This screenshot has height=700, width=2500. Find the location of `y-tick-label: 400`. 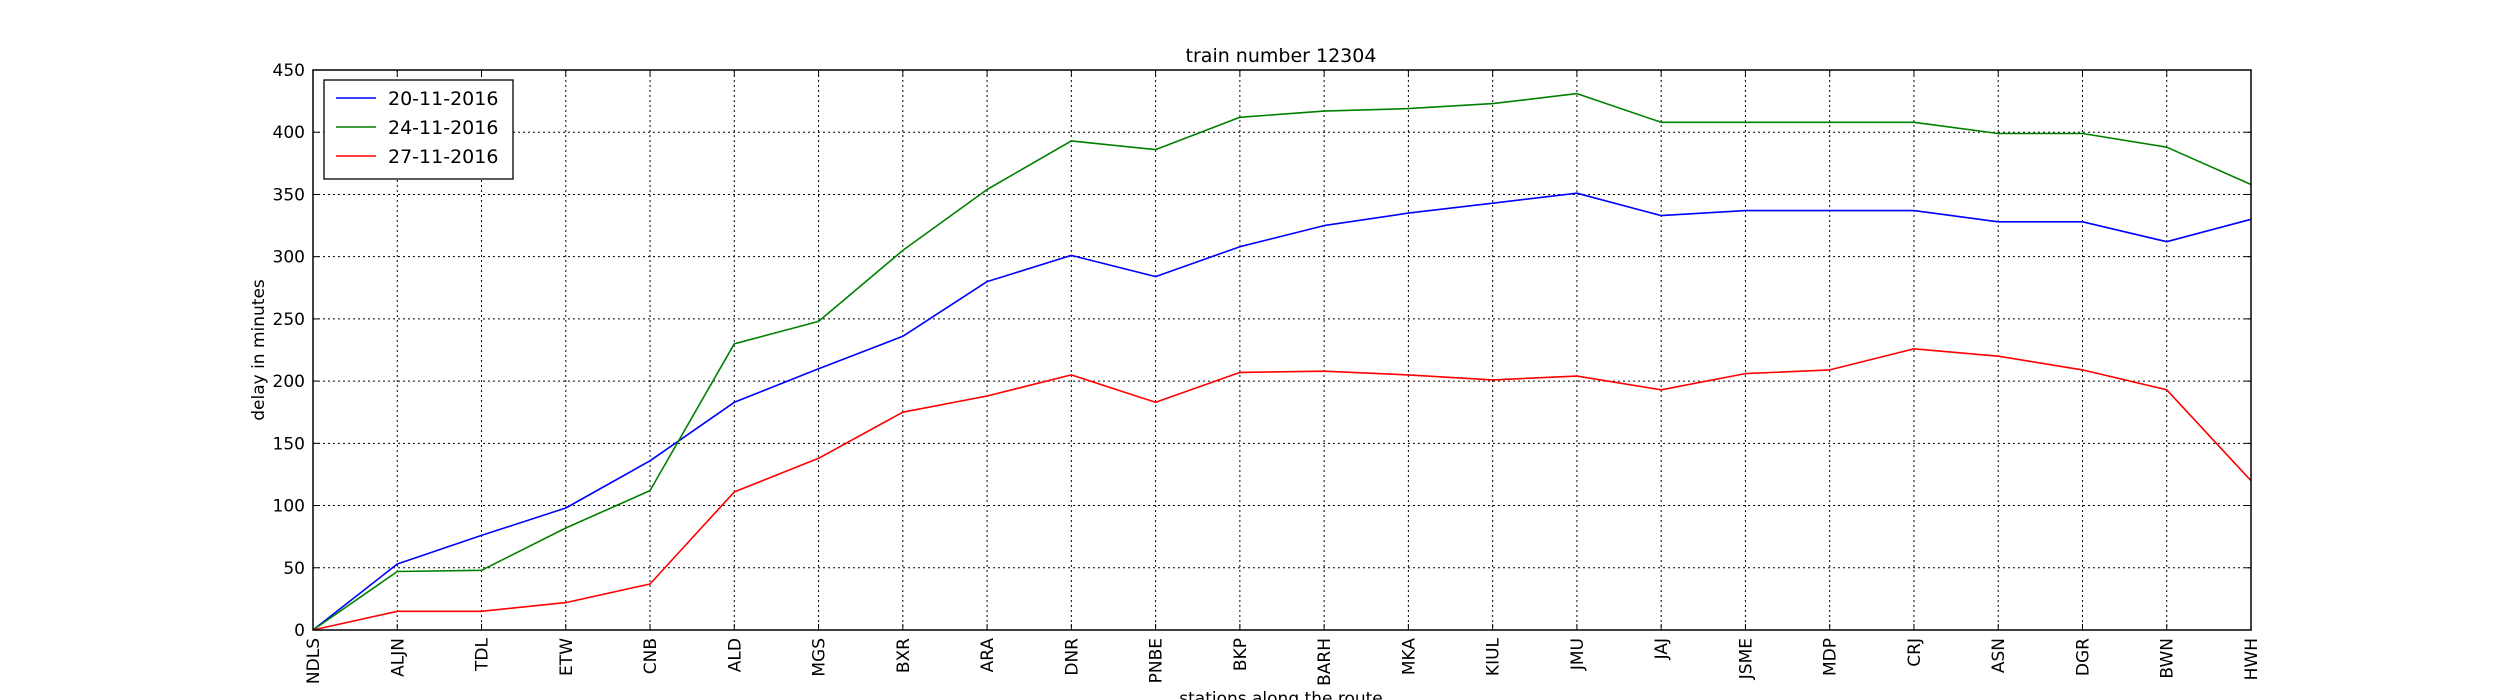

y-tick-label: 400 is located at coordinates (289, 133).